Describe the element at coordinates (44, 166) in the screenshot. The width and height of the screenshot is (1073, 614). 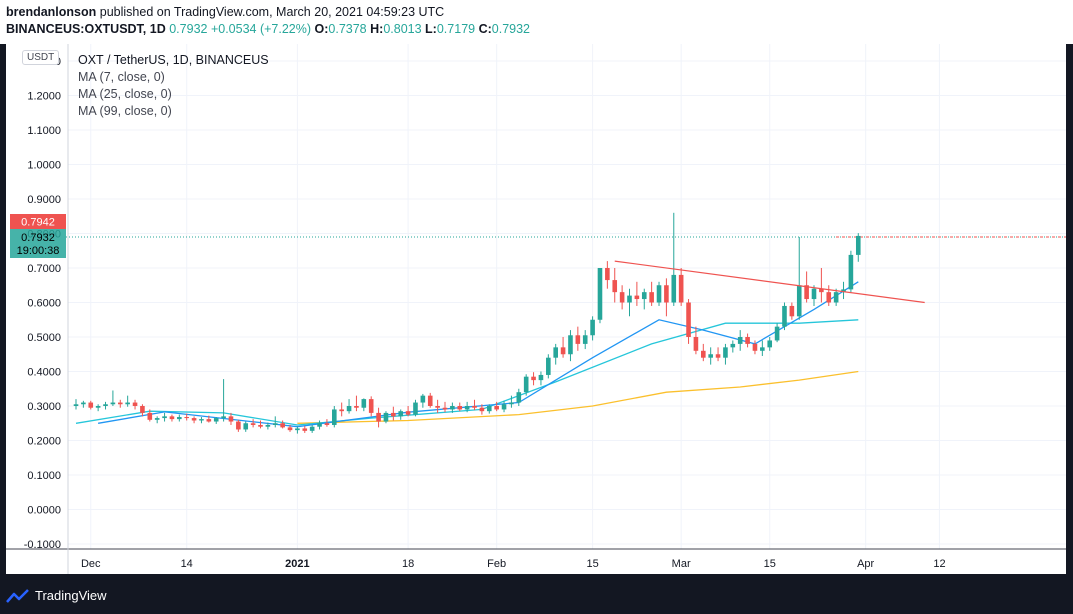
I see `y-tick-label: 1.0000` at that location.